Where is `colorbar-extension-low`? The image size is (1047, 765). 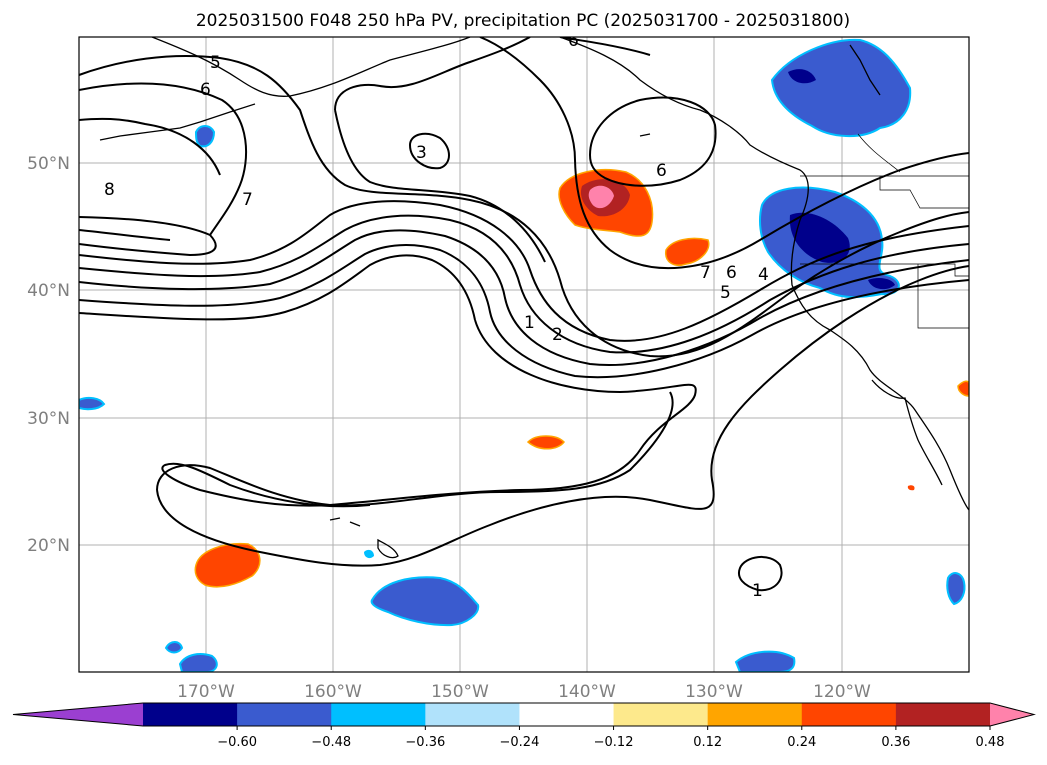
colorbar-extension-low is located at coordinates (78, 714).